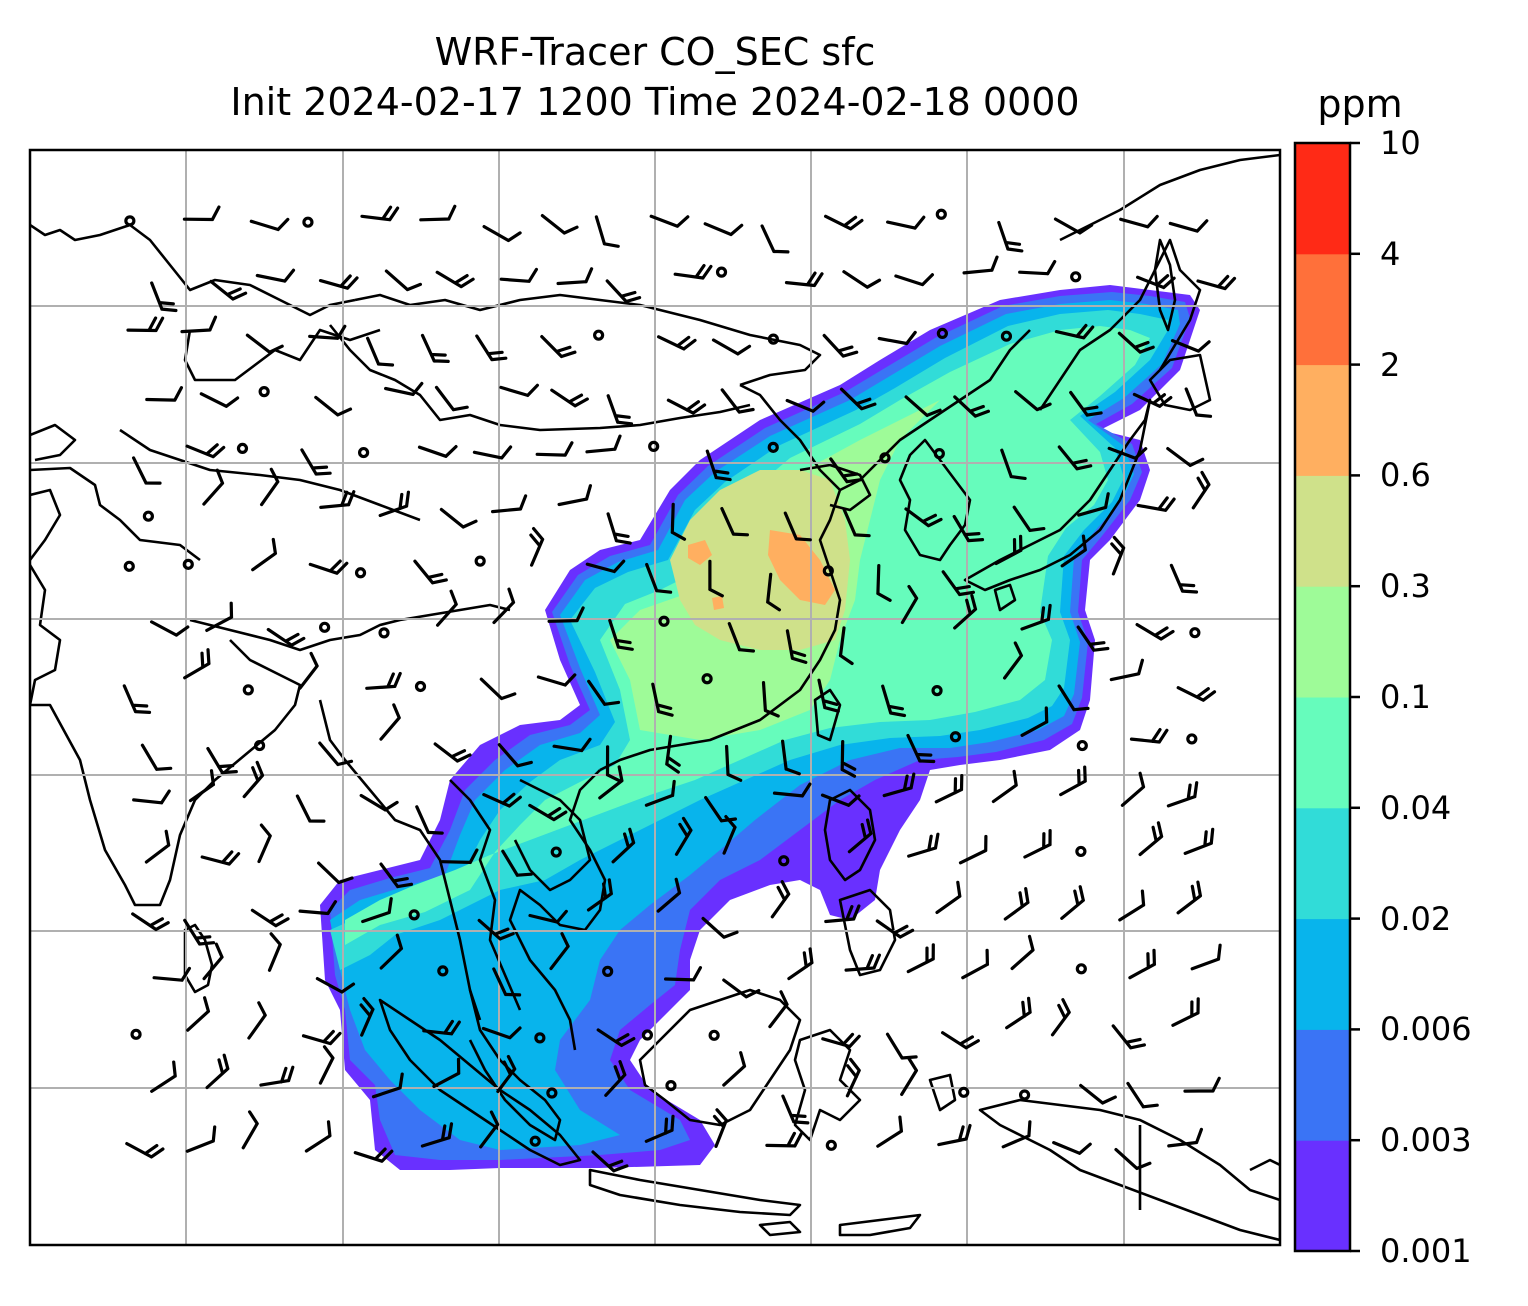 The image size is (1528, 1306). I want to click on japan-hokkaido, so click(1180, 382).